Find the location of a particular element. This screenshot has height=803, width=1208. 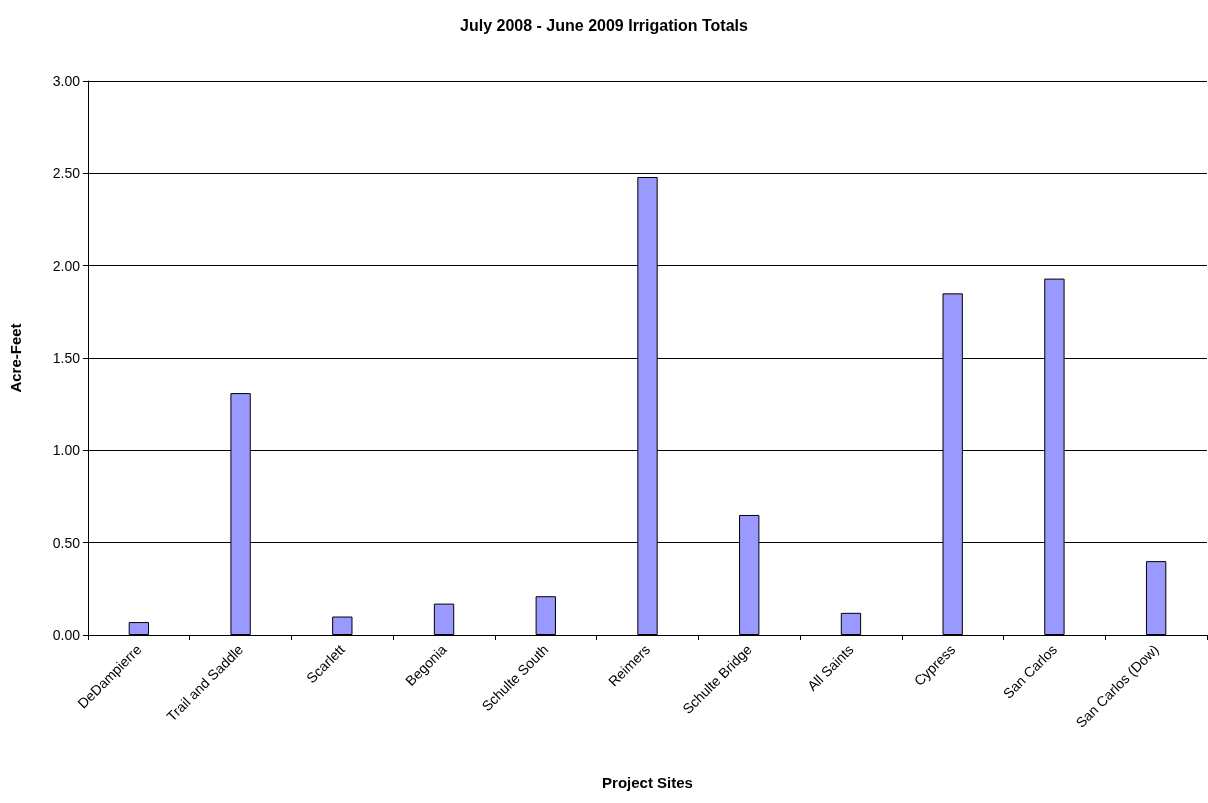

y-tick-label: 1.50 is located at coordinates (66, 358).